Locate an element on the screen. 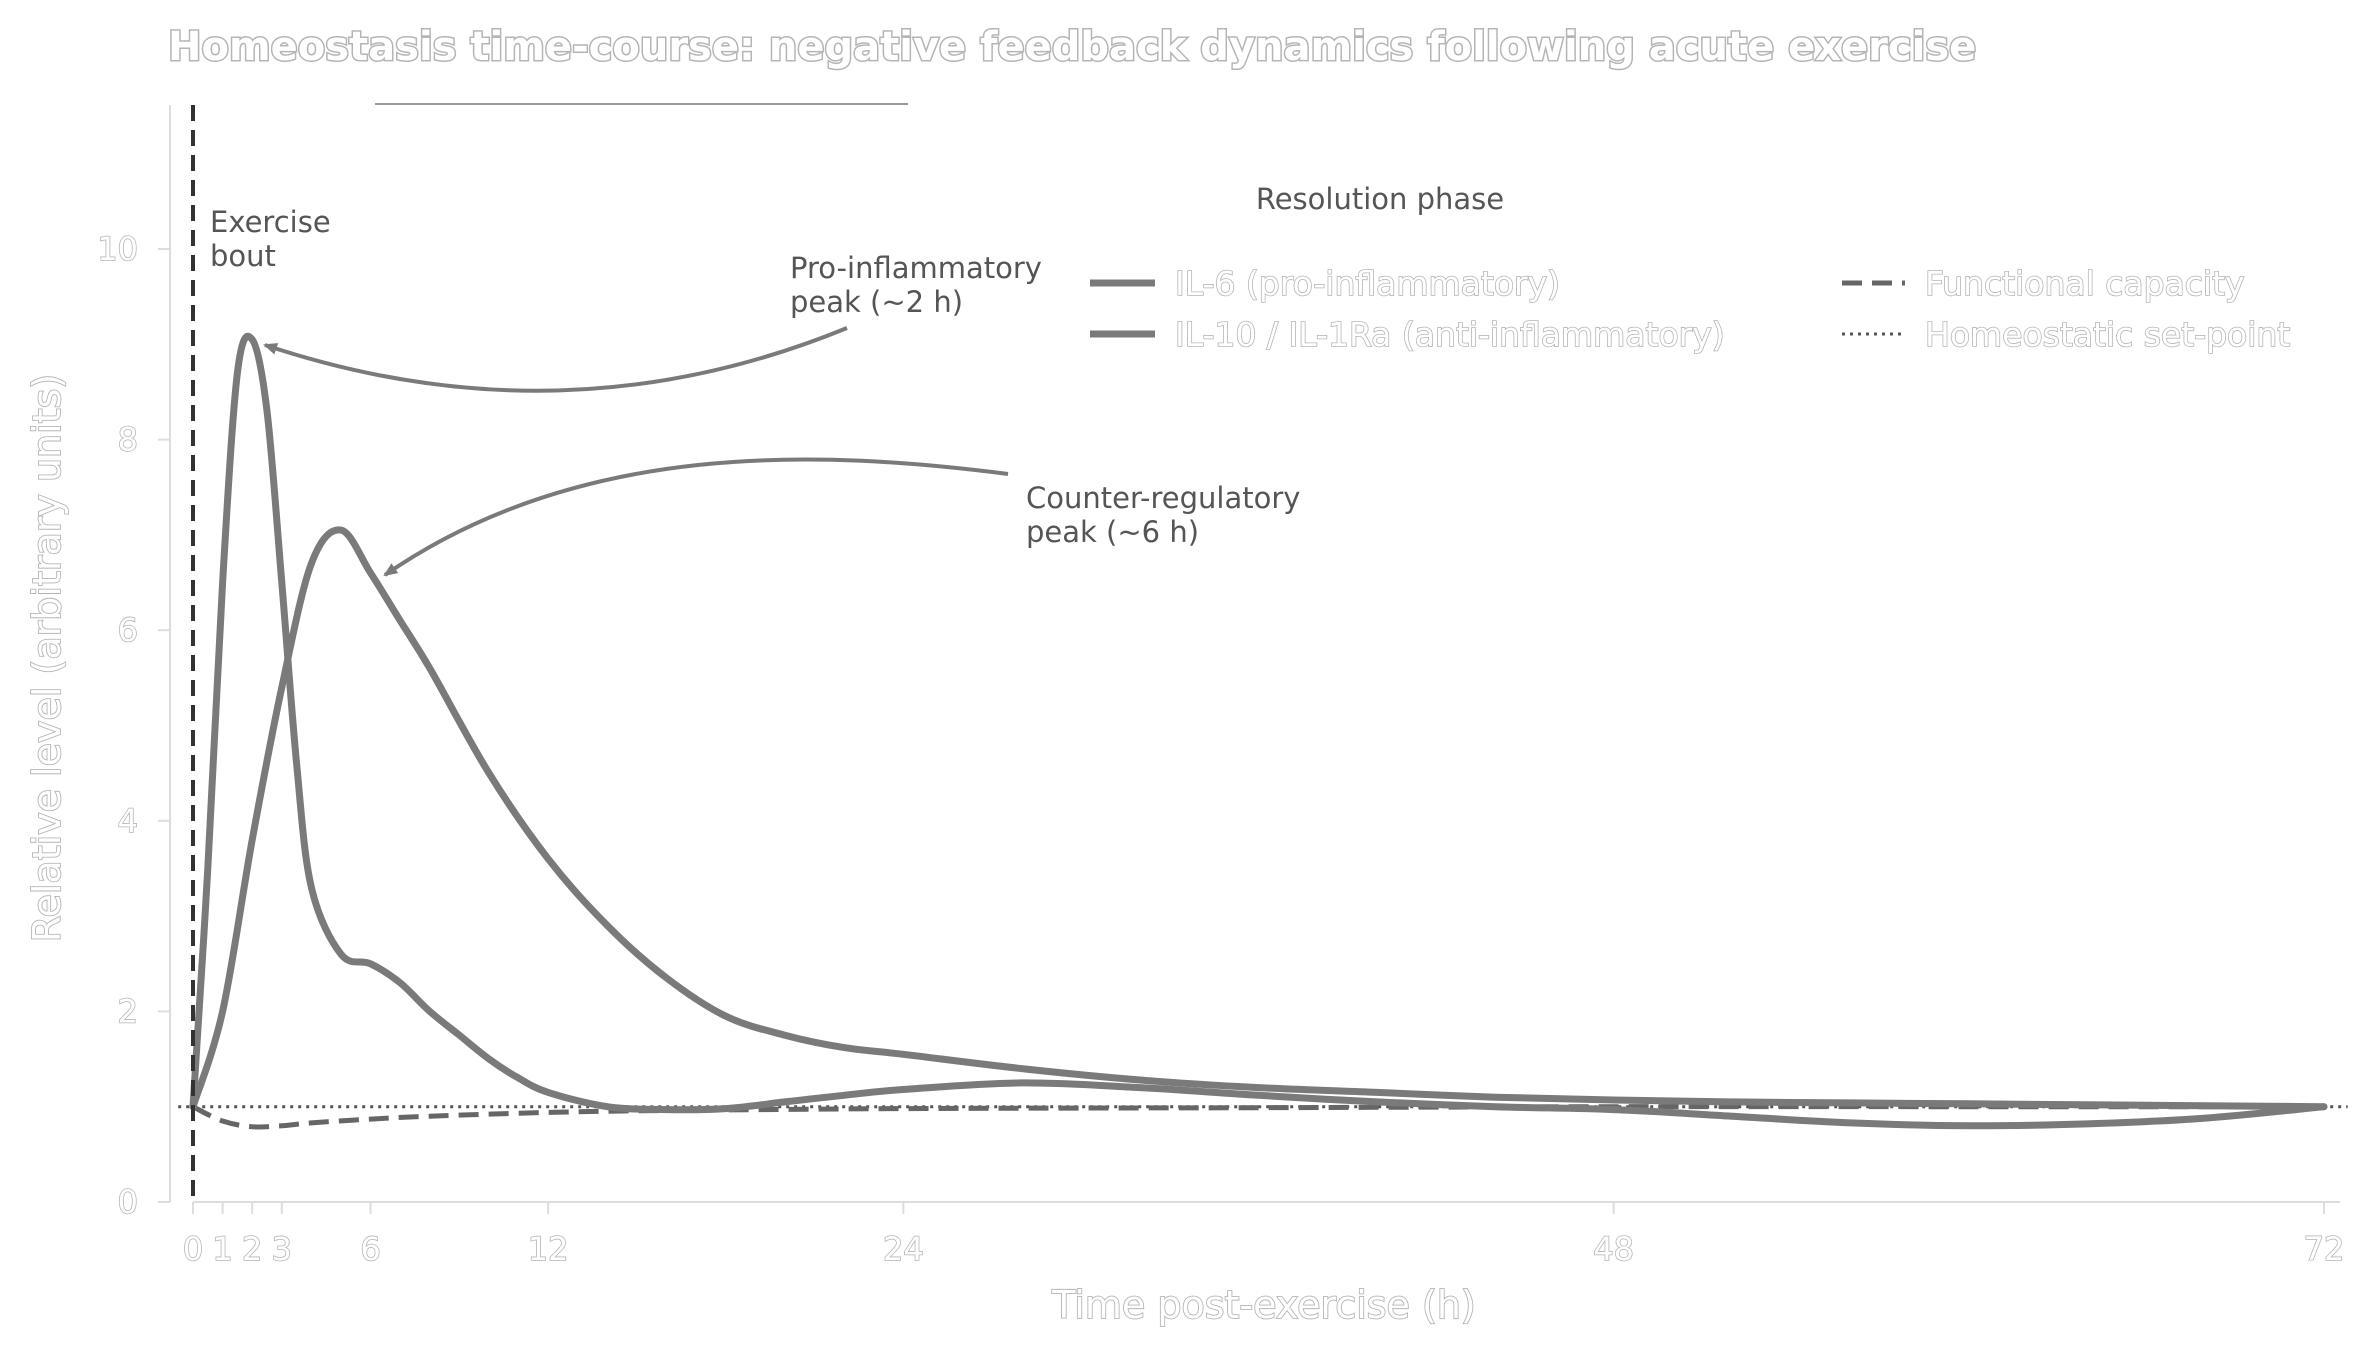 This screenshot has height=1354, width=2372. exercise-bout-label: Exercise bout is located at coordinates (275, 239).